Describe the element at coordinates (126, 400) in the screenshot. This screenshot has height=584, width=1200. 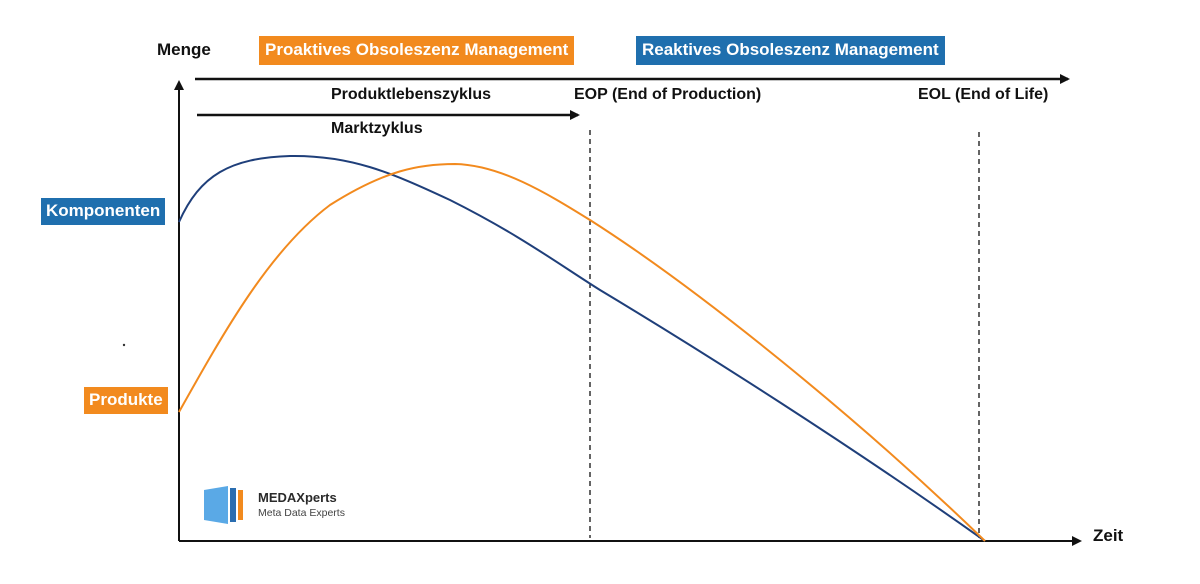
I see `products-tag: Produkte` at that location.